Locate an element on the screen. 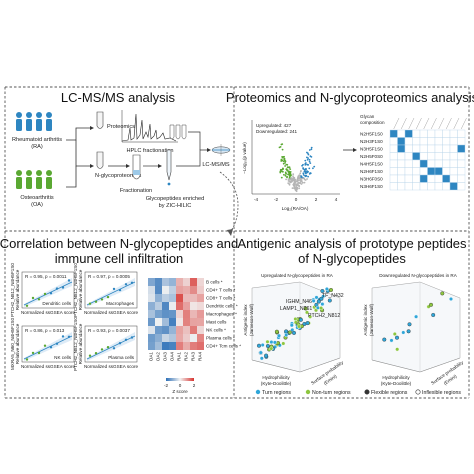  zscore-tick: 2 is located at coordinates (194, 385).